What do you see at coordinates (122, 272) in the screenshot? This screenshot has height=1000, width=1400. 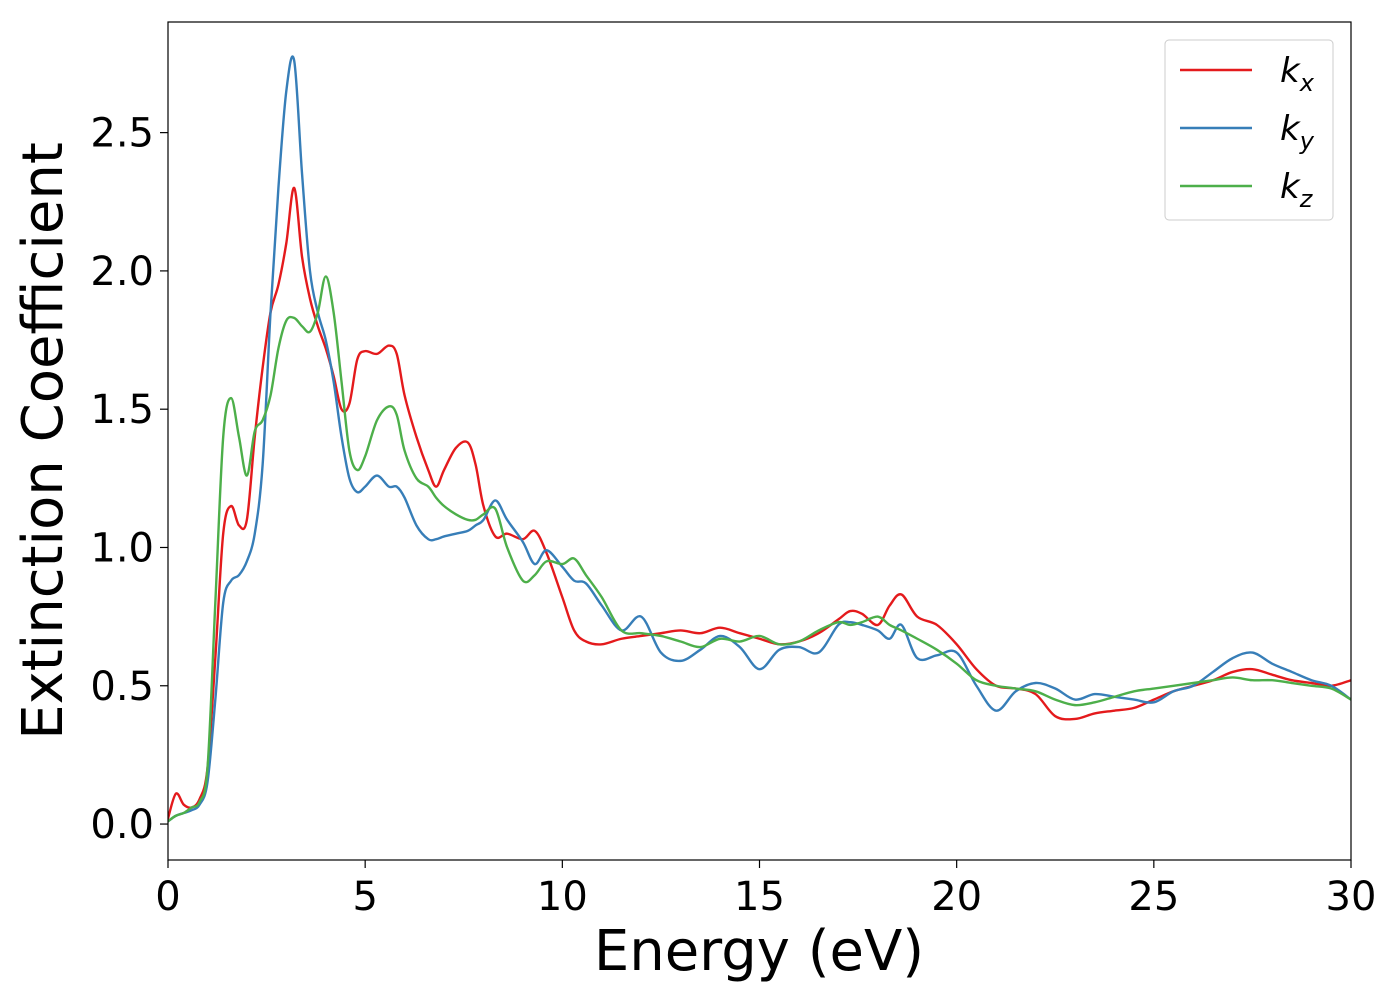 I see `y-tick-label: 2.0` at bounding box center [122, 272].